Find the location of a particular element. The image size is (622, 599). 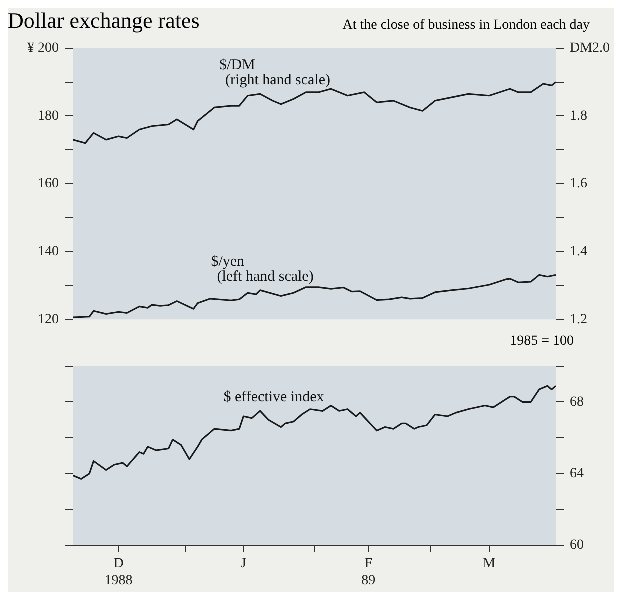

y-tick-label: 120 is located at coordinates (48, 320).